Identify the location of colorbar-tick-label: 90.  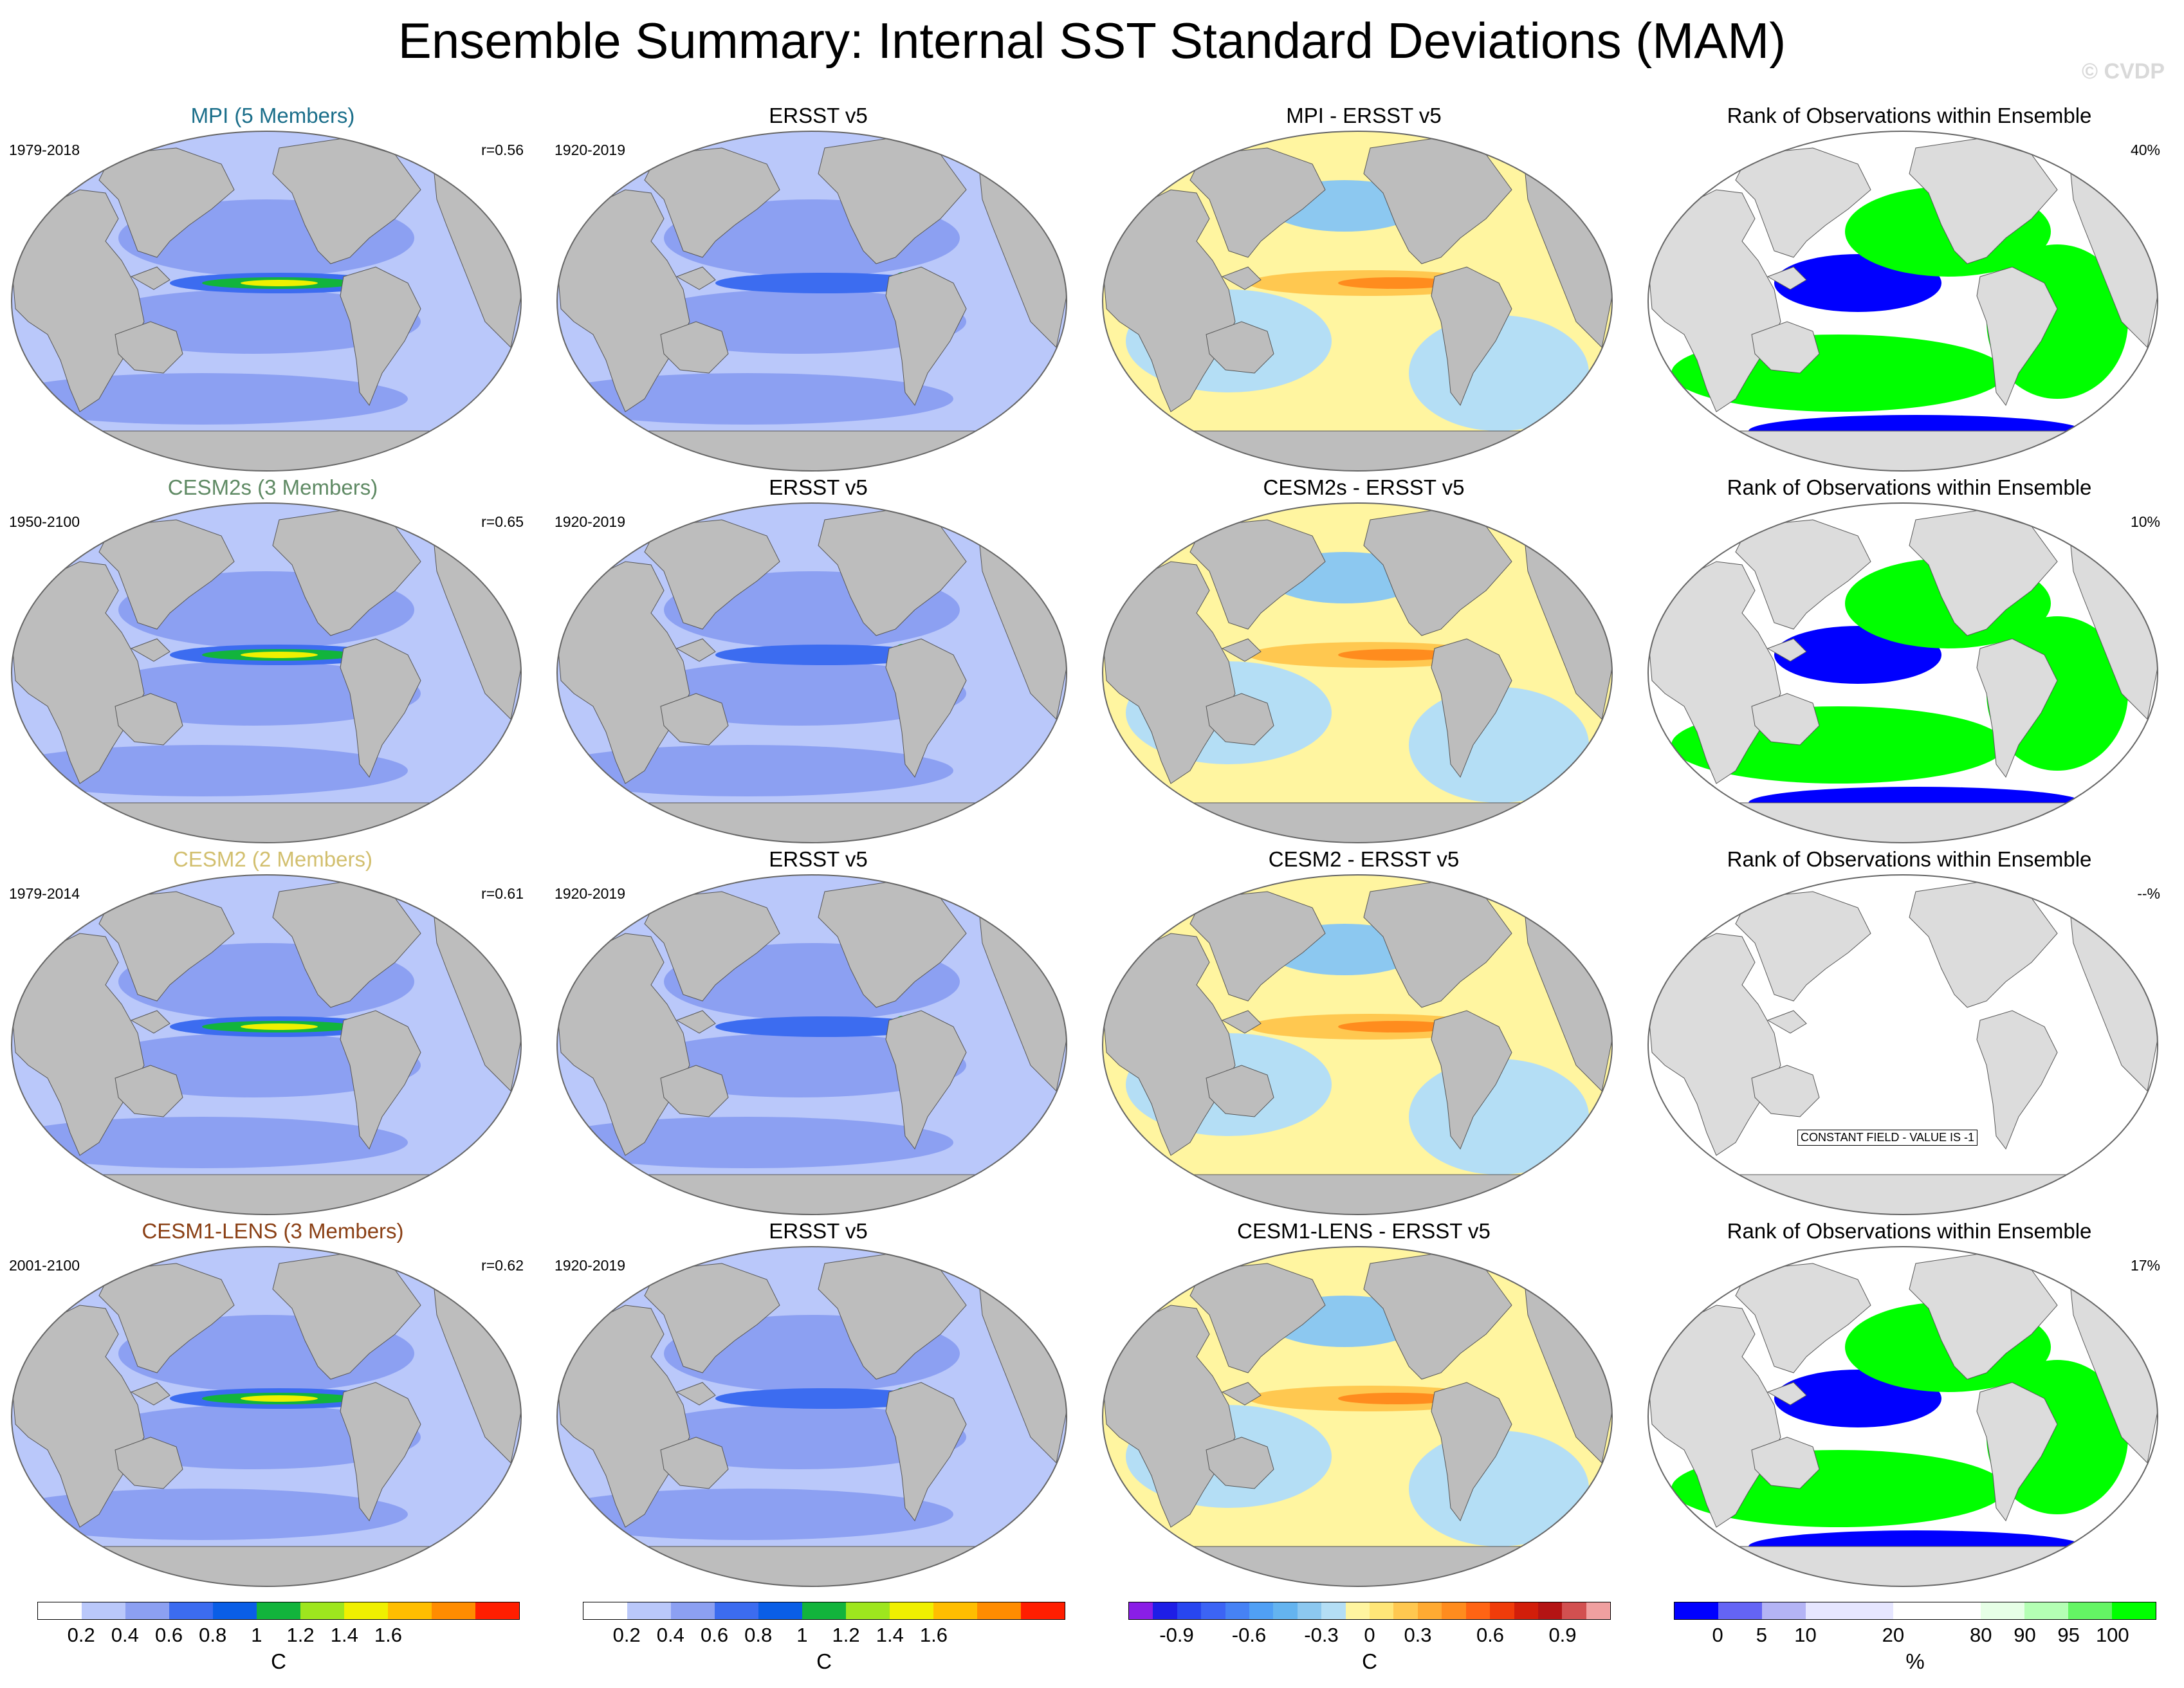
(2025, 1635).